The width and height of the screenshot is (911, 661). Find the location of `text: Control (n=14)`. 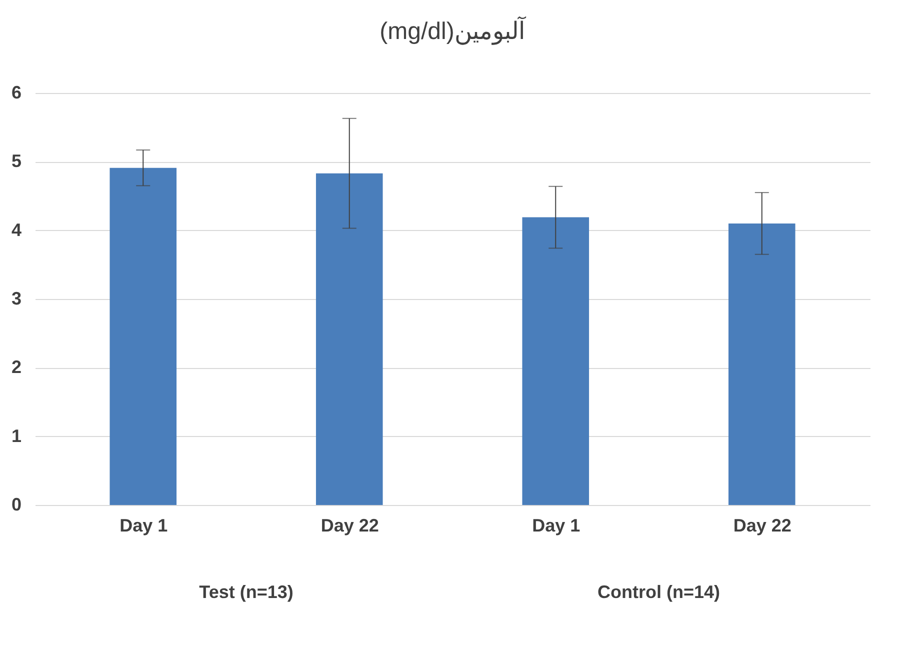

text: Control (n=14) is located at coordinates (658, 592).